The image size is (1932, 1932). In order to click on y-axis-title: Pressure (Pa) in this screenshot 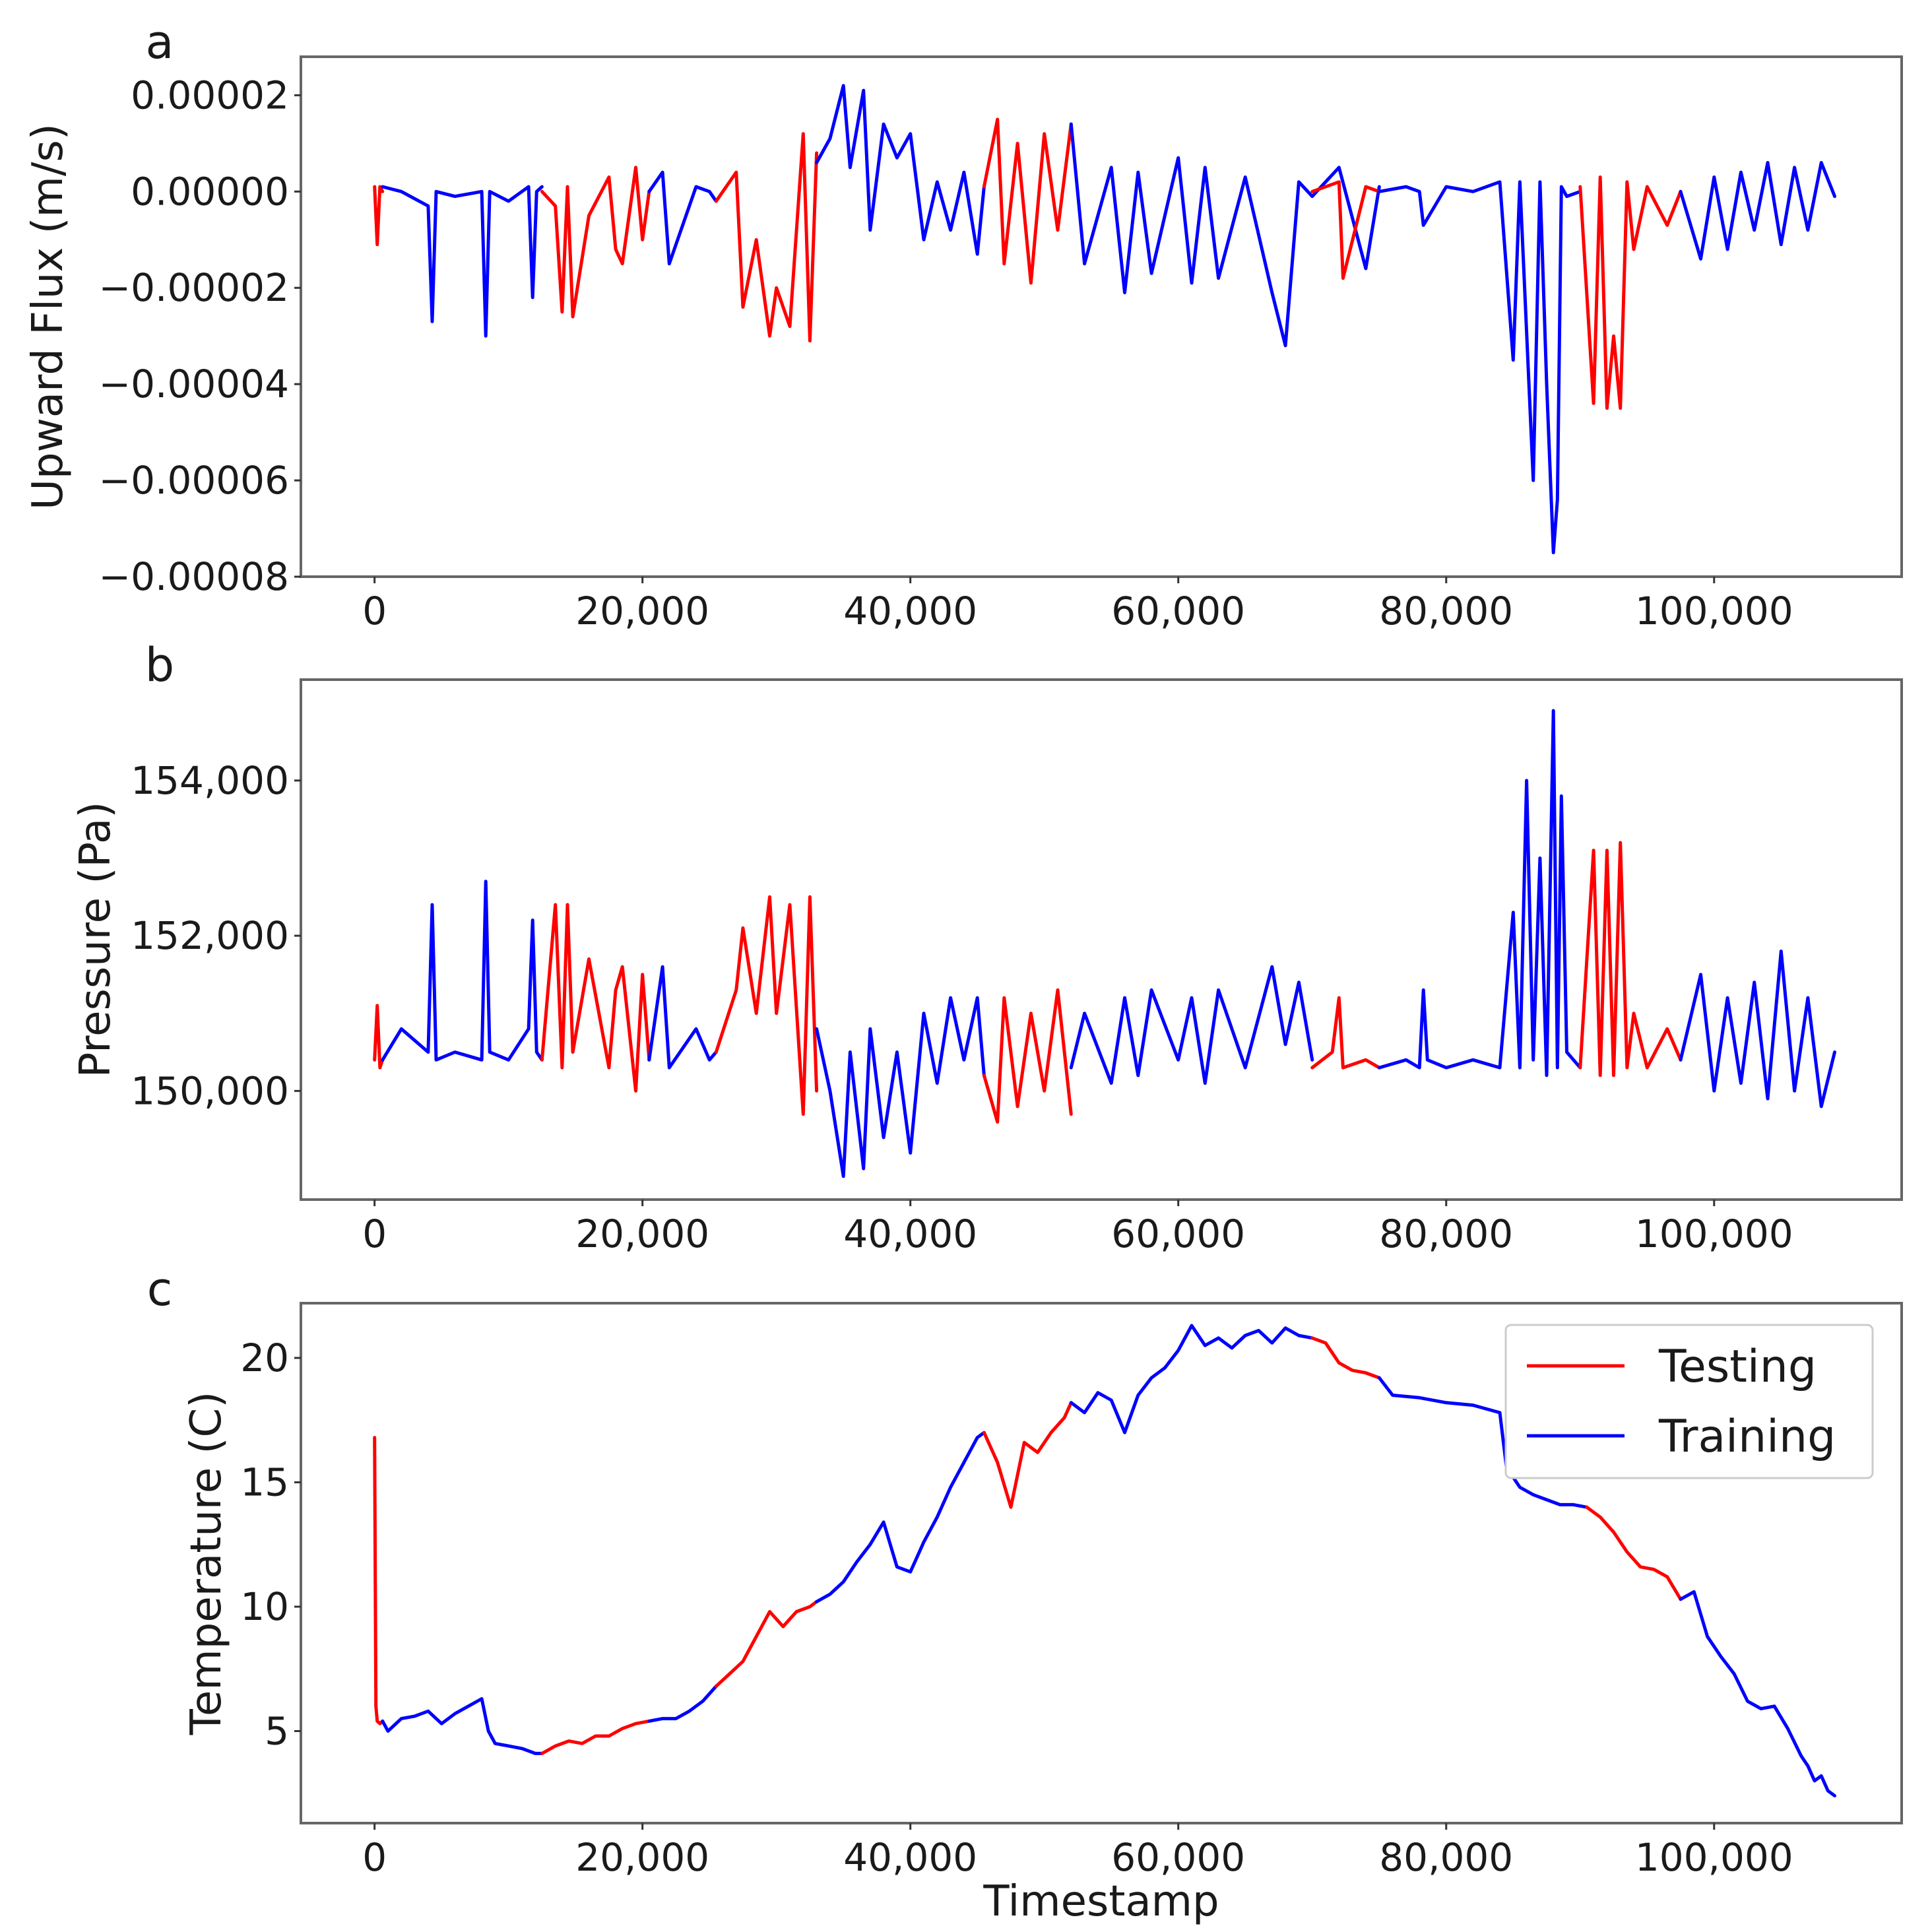, I will do `click(95, 940)`.